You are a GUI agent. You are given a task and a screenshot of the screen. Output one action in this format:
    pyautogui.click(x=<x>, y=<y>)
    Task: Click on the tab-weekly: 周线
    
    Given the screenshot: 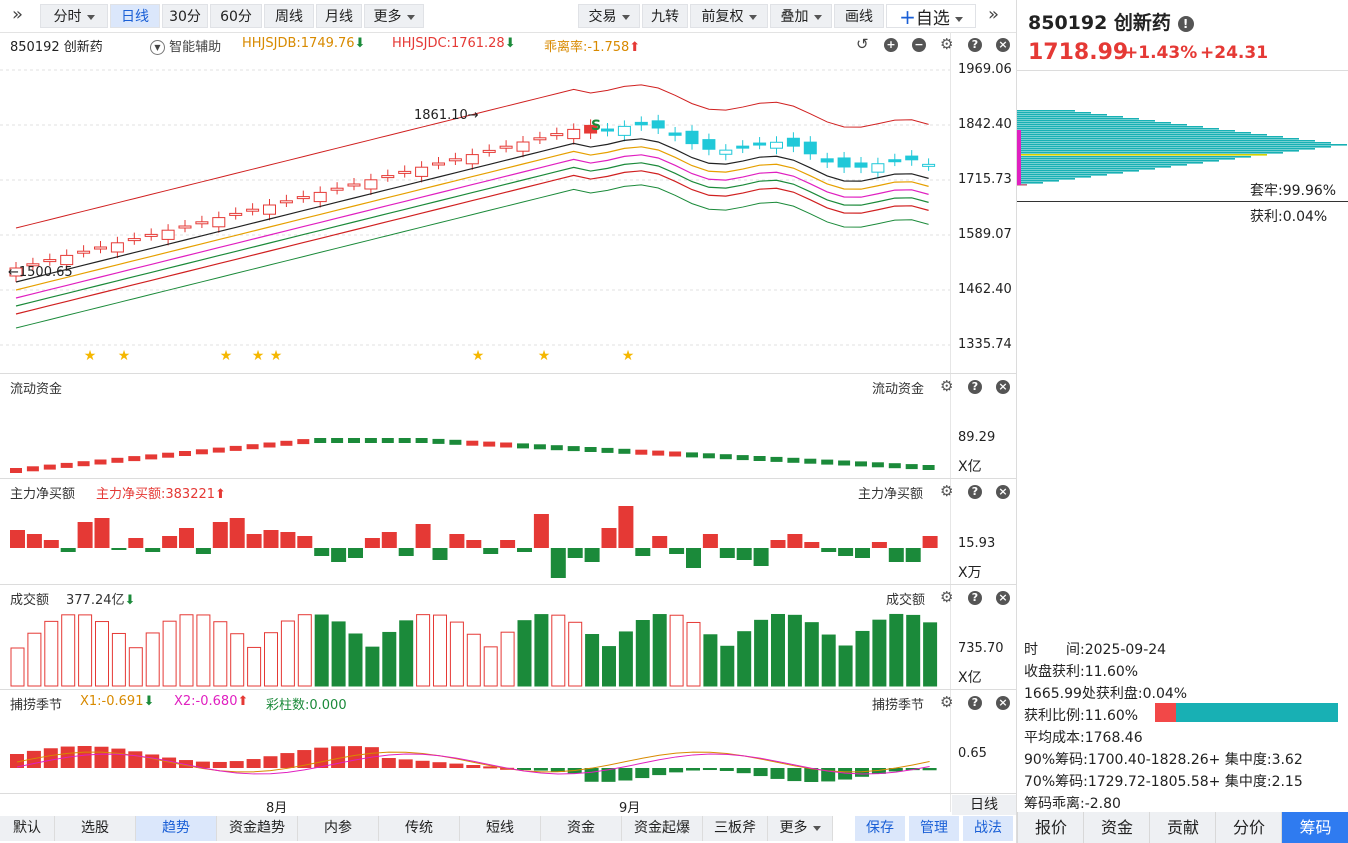 What is the action you would take?
    pyautogui.click(x=289, y=16)
    